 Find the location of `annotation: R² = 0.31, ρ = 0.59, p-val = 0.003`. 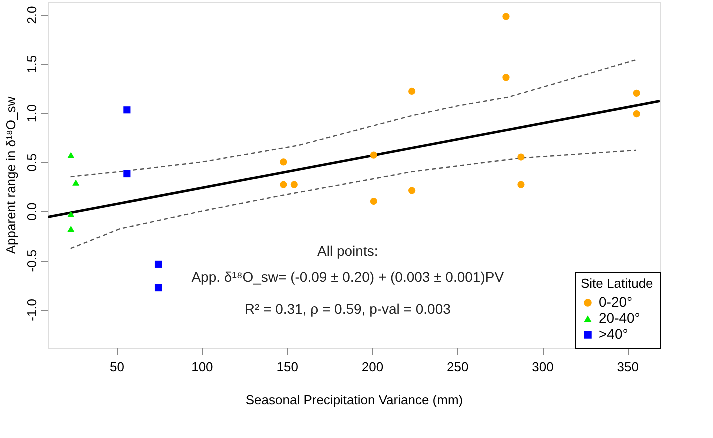

annotation: R² = 0.31, ρ = 0.59, p-val = 0.003 is located at coordinates (348, 309).